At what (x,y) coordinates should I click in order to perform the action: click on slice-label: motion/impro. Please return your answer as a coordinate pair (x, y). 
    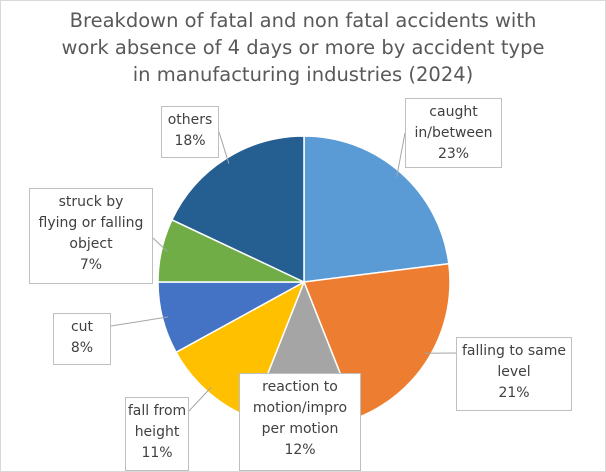
    Looking at the image, I should click on (300, 408).